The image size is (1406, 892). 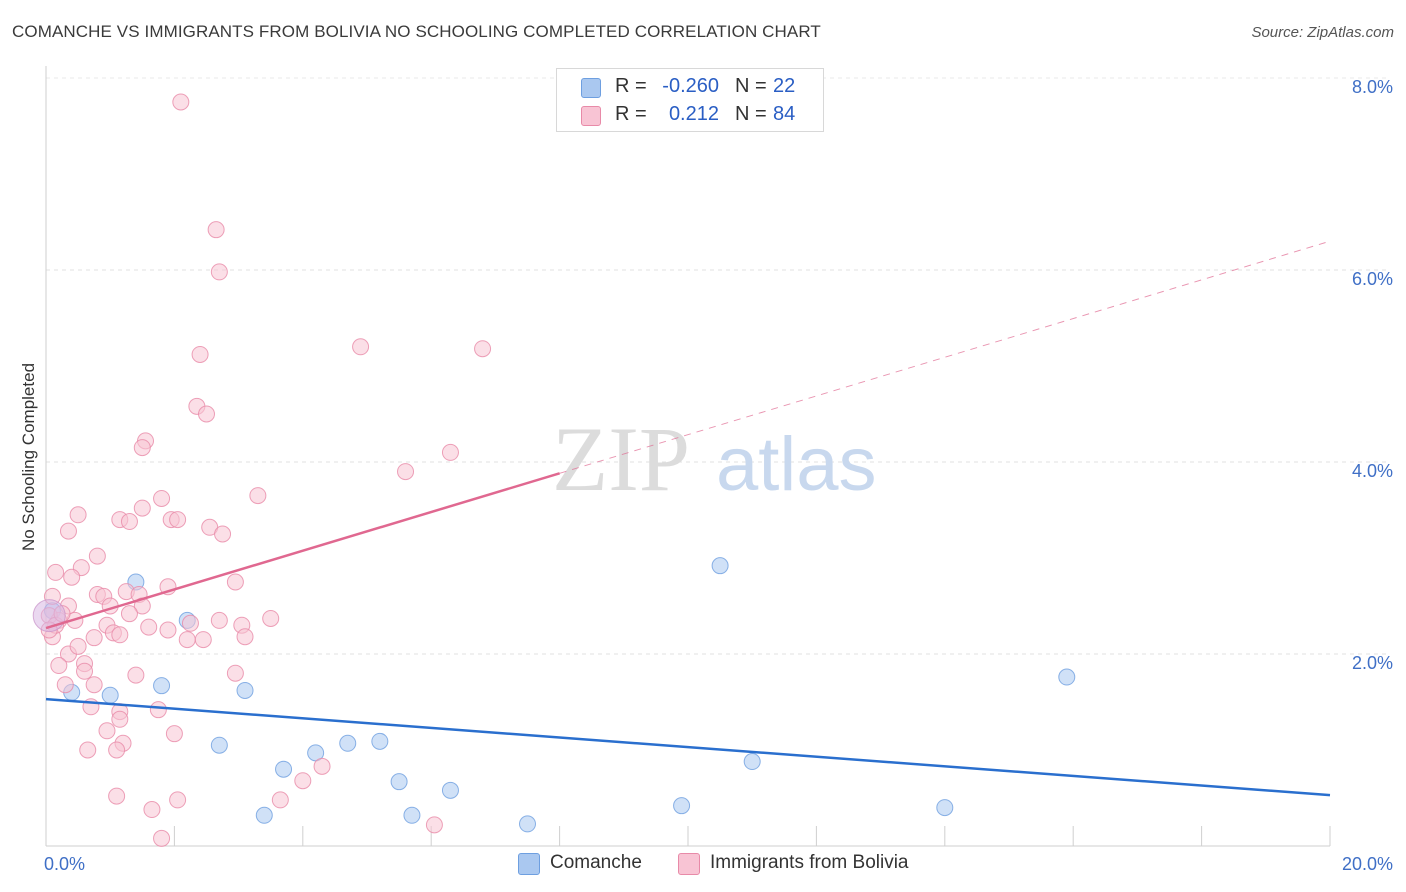 What do you see at coordinates (596, 862) in the screenshot?
I see `series-label-comanche: Comanche` at bounding box center [596, 862].